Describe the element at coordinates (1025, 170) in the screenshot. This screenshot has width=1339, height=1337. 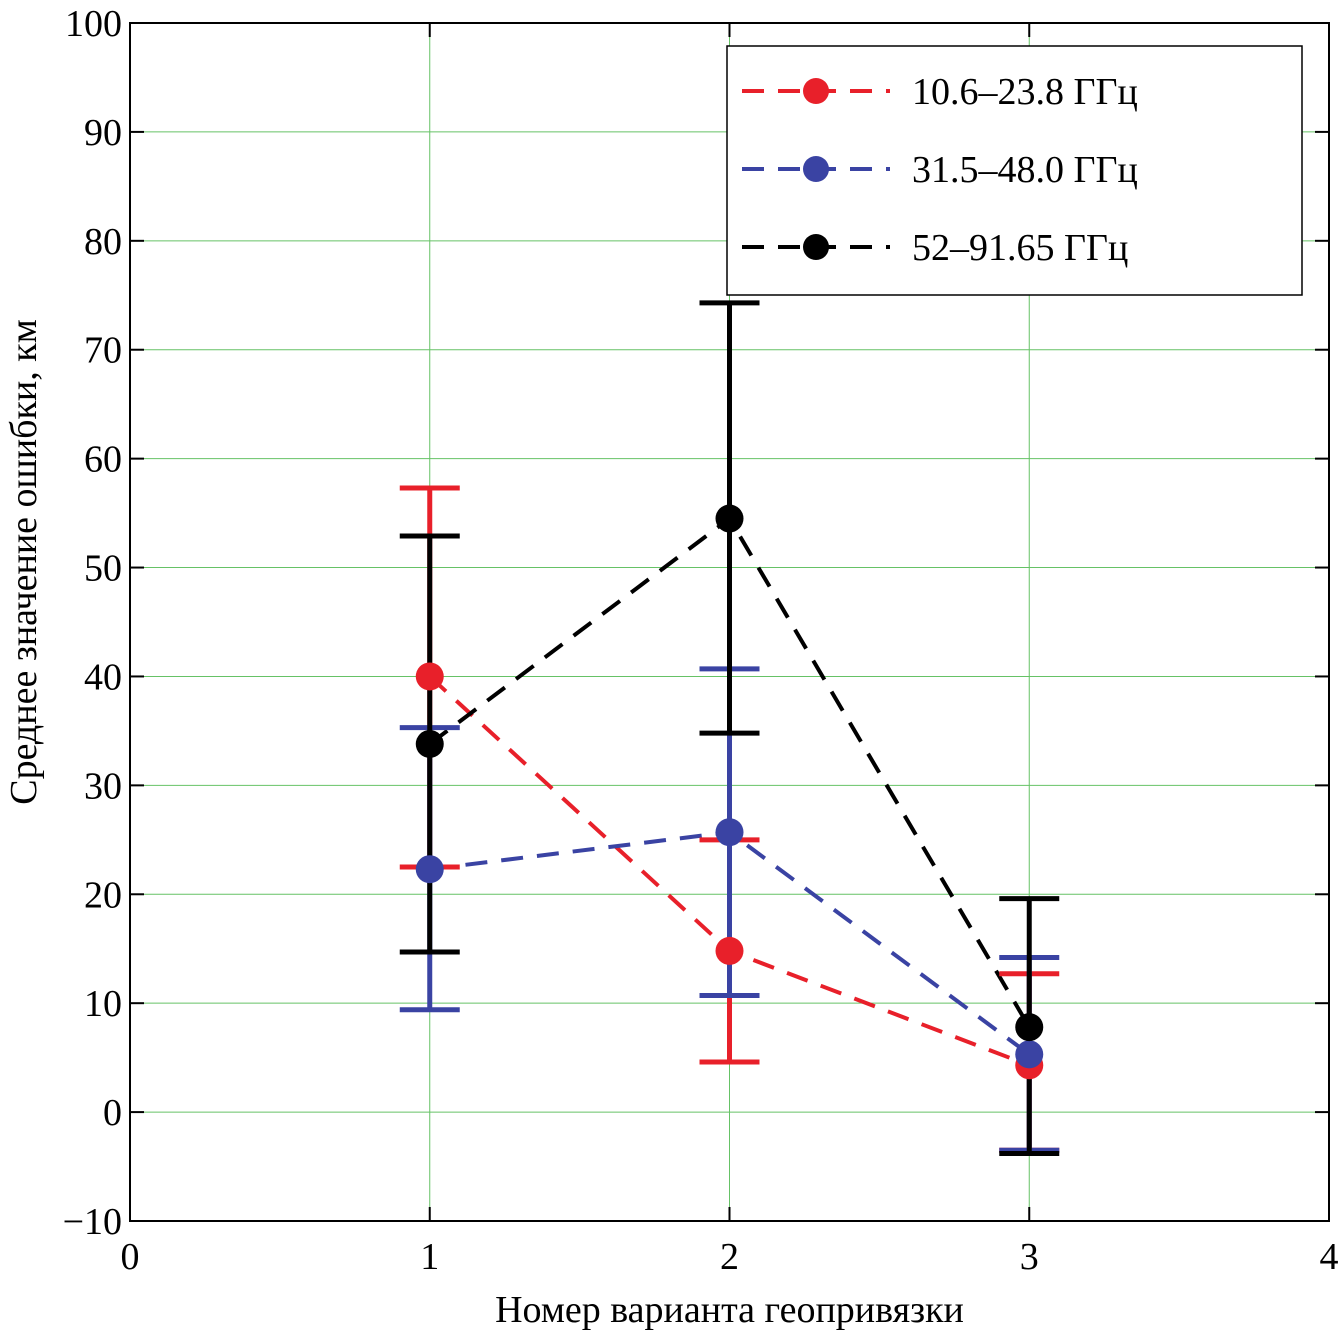
I see `legend-label: 31.5–48.0 ГГц` at that location.